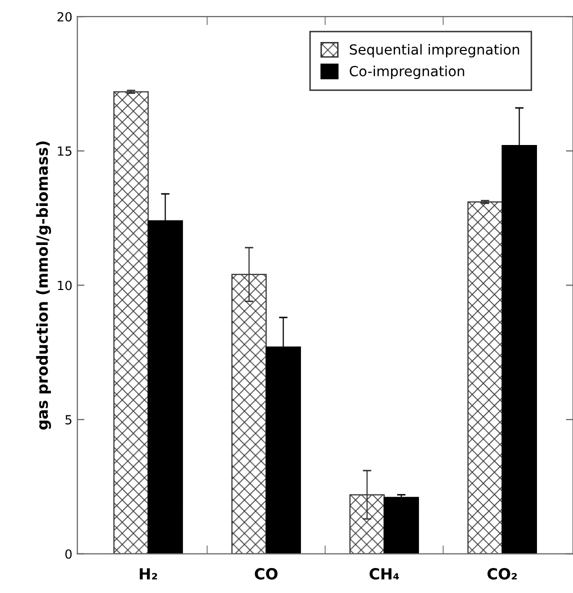 Image resolution: width=573 pixels, height=593 pixels. Describe the element at coordinates (266, 574) in the screenshot. I see `x-tick-label: CO` at that location.